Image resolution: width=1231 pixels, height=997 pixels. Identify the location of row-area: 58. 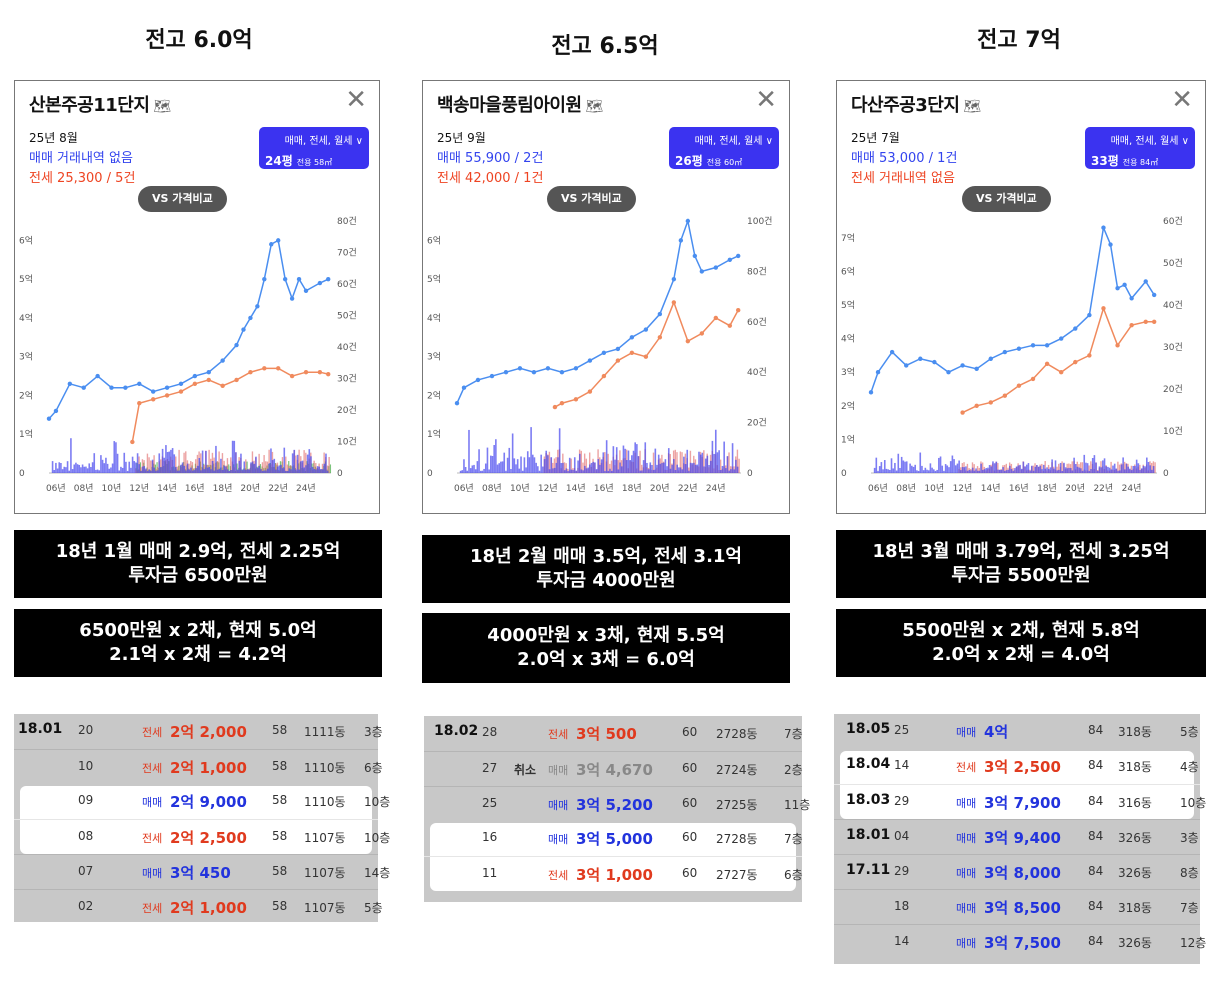
(280, 871).